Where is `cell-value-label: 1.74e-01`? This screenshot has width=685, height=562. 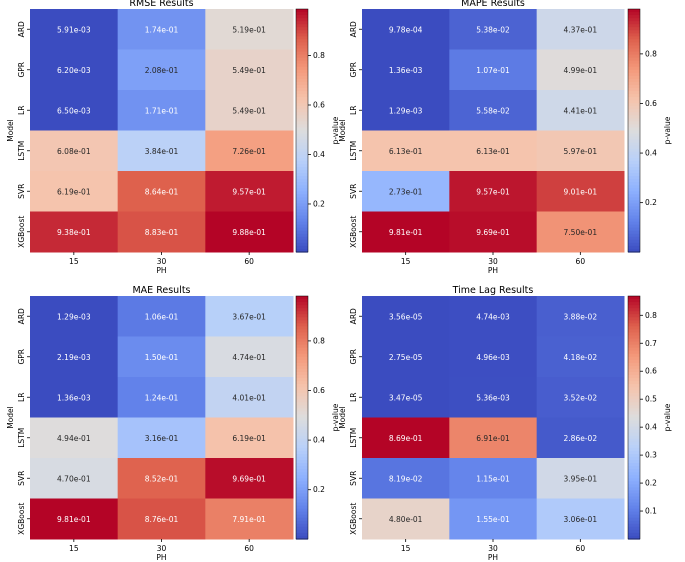 cell-value-label: 1.74e-01 is located at coordinates (162, 29).